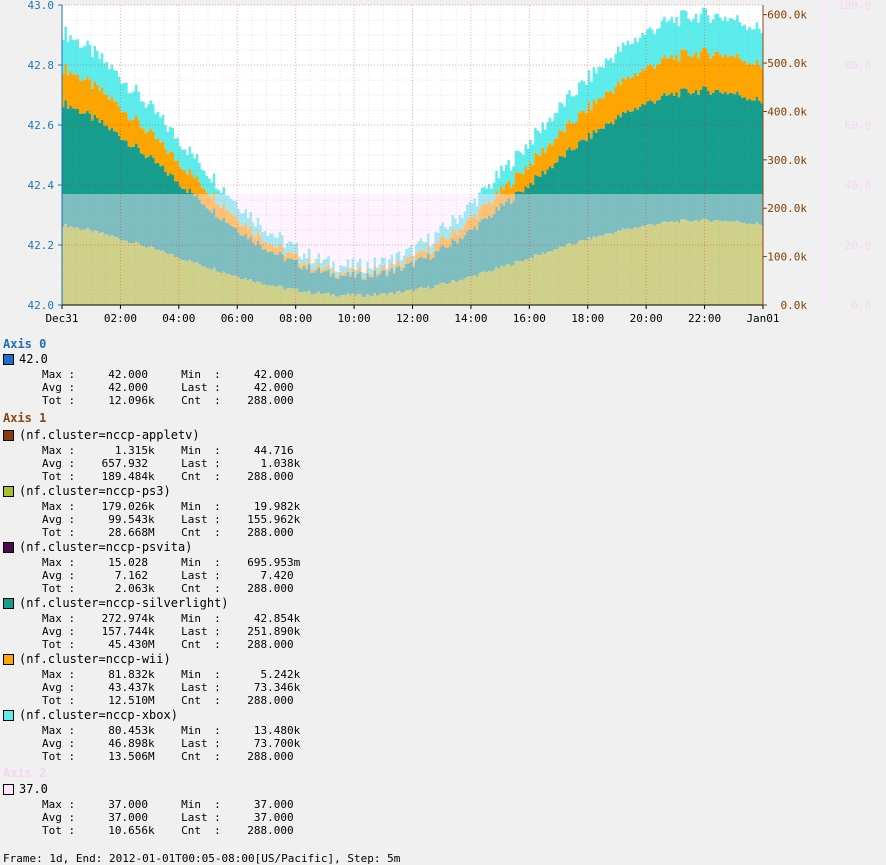 Image resolution: width=886 pixels, height=865 pixels. Describe the element at coordinates (41, 305) in the screenshot. I see `axis0-tick-label: 42.0` at that location.